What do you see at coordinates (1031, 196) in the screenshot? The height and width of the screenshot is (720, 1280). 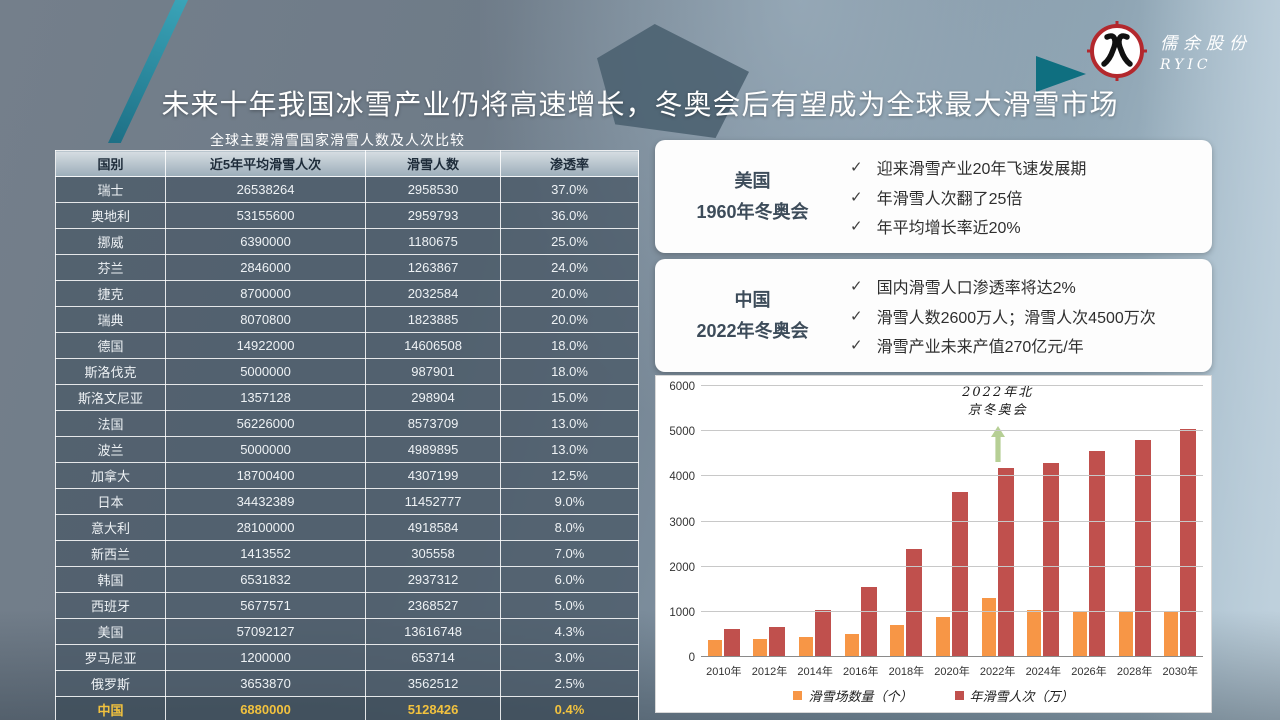 I see `usa-olympics-bullets: ✓ 迎来滑雪产业20年飞速发展期 ✓ 年滑雪人次翻了25倍 ✓ 年平均增长率近20%` at bounding box center [1031, 196].